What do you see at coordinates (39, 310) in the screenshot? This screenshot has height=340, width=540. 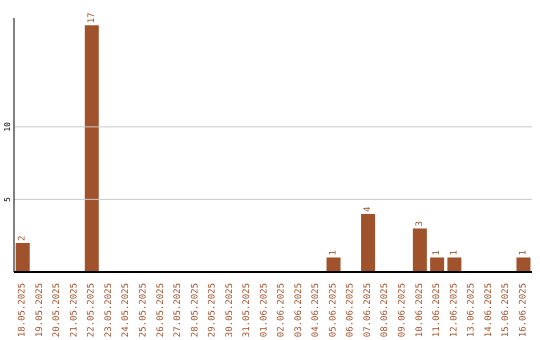 I see `x-tick-label: 19.05.2025` at bounding box center [39, 310].